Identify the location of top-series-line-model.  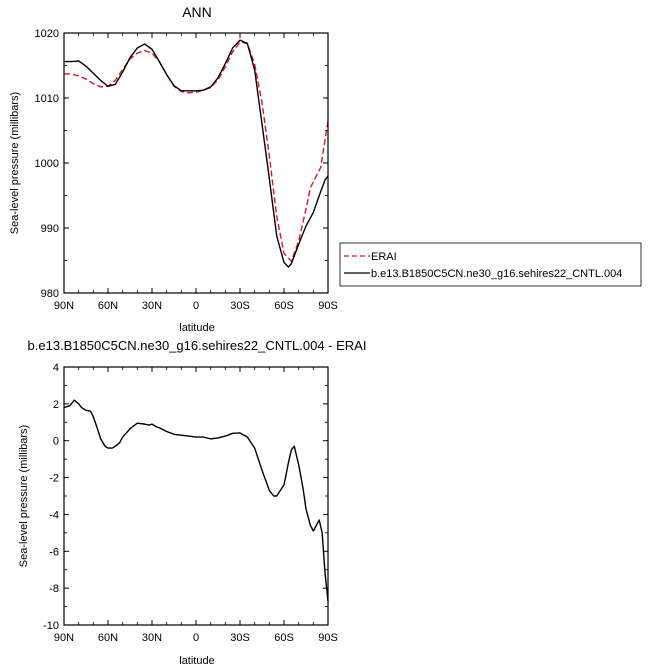
(196, 153).